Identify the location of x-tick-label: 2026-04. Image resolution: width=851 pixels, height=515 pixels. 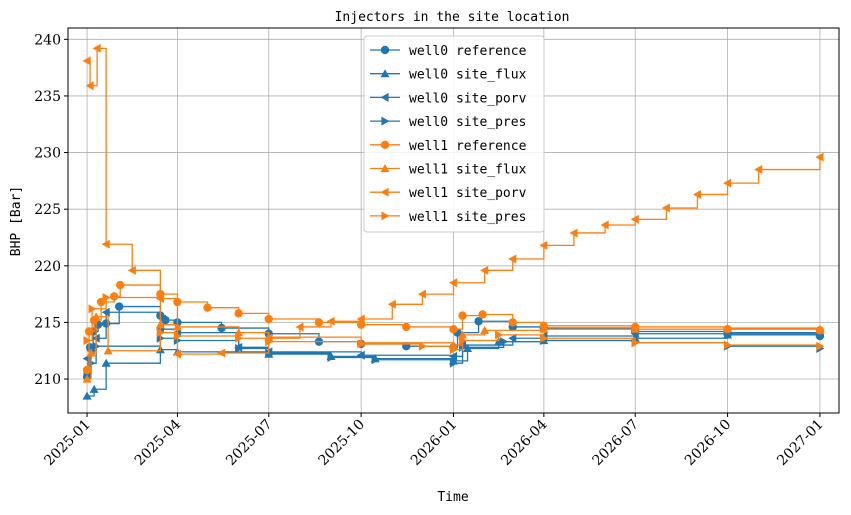
(524, 442).